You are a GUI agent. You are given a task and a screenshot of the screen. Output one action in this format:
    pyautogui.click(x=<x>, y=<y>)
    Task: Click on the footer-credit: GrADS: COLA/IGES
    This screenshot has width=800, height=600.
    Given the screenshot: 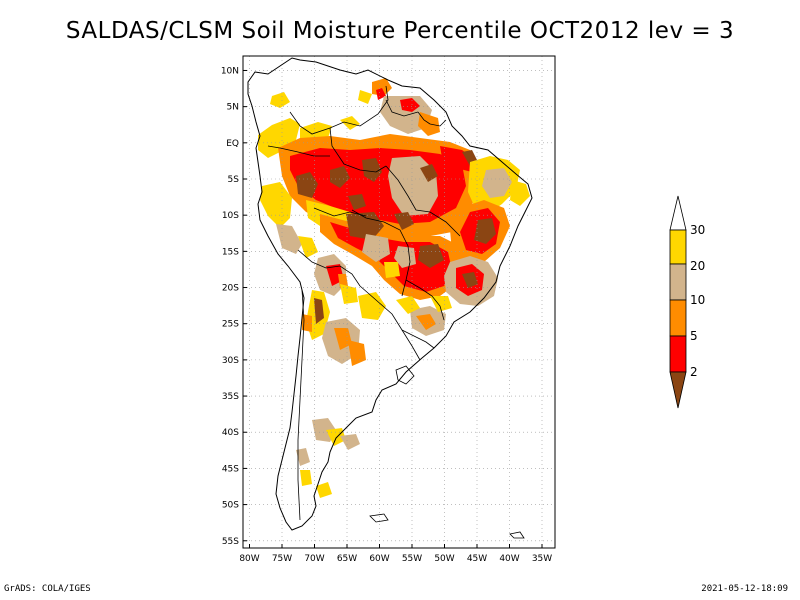 What is the action you would take?
    pyautogui.click(x=47, y=589)
    